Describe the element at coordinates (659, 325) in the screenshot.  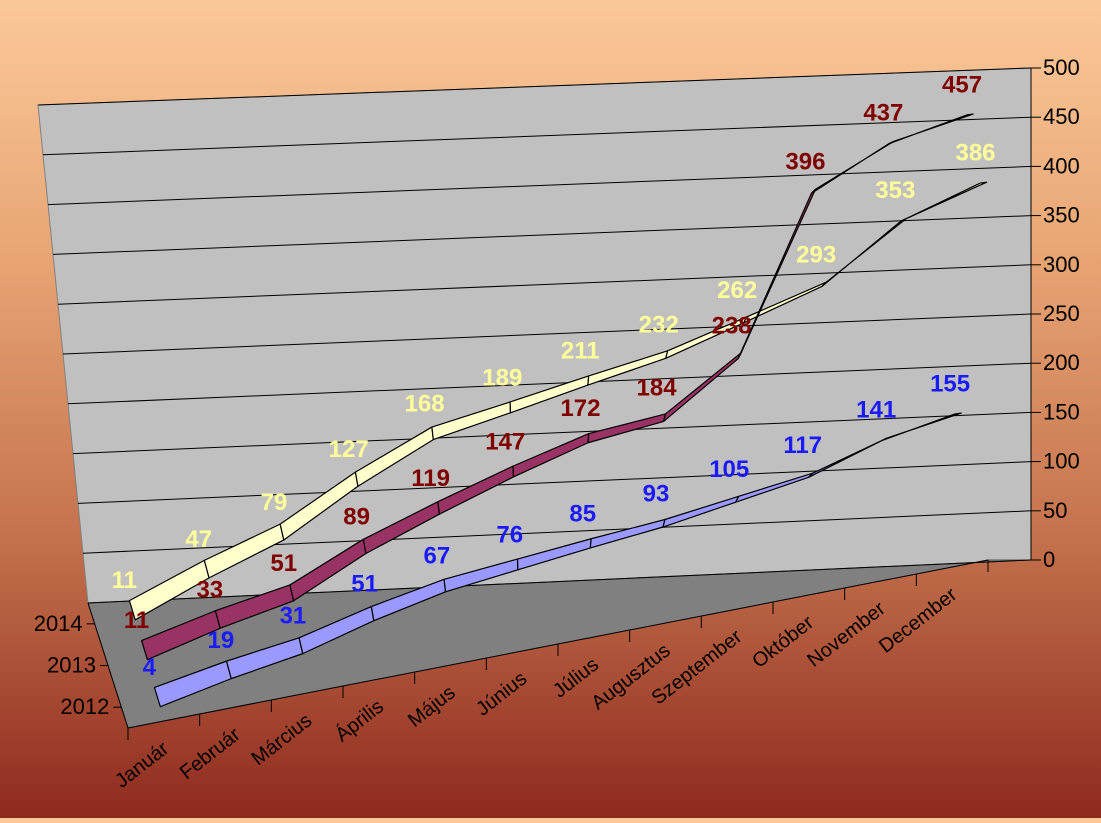
I see `series-2014-label-7: 232` at that location.